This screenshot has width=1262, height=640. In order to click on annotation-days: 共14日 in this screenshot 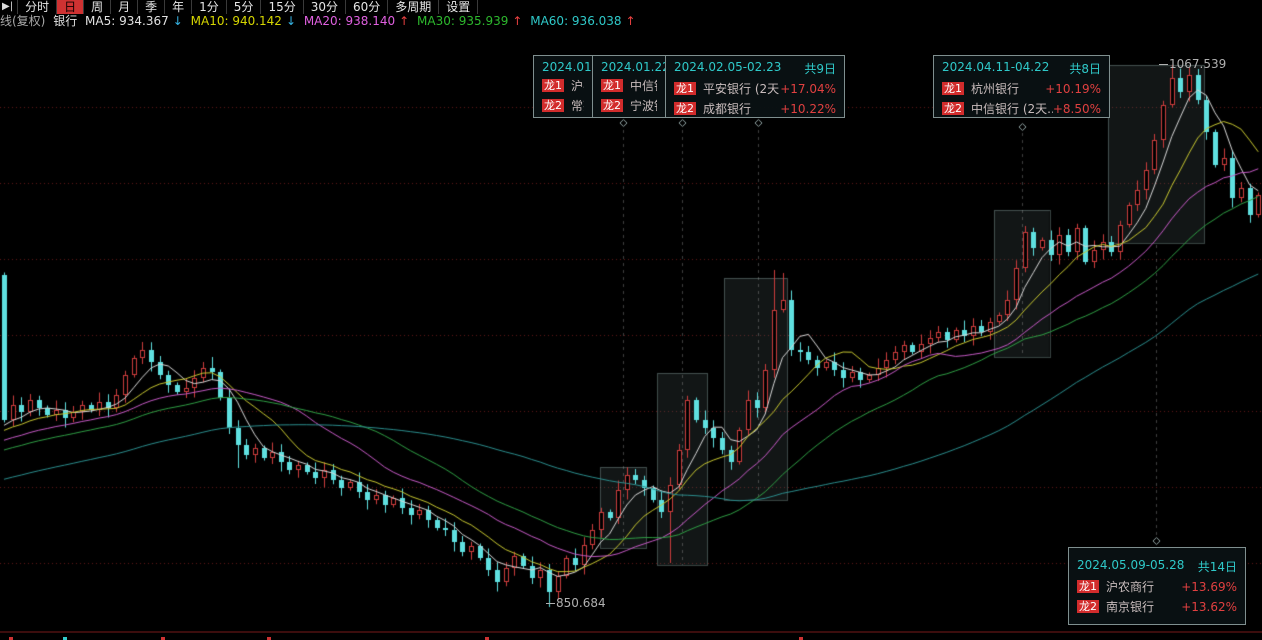, I will do `click(1217, 567)`.